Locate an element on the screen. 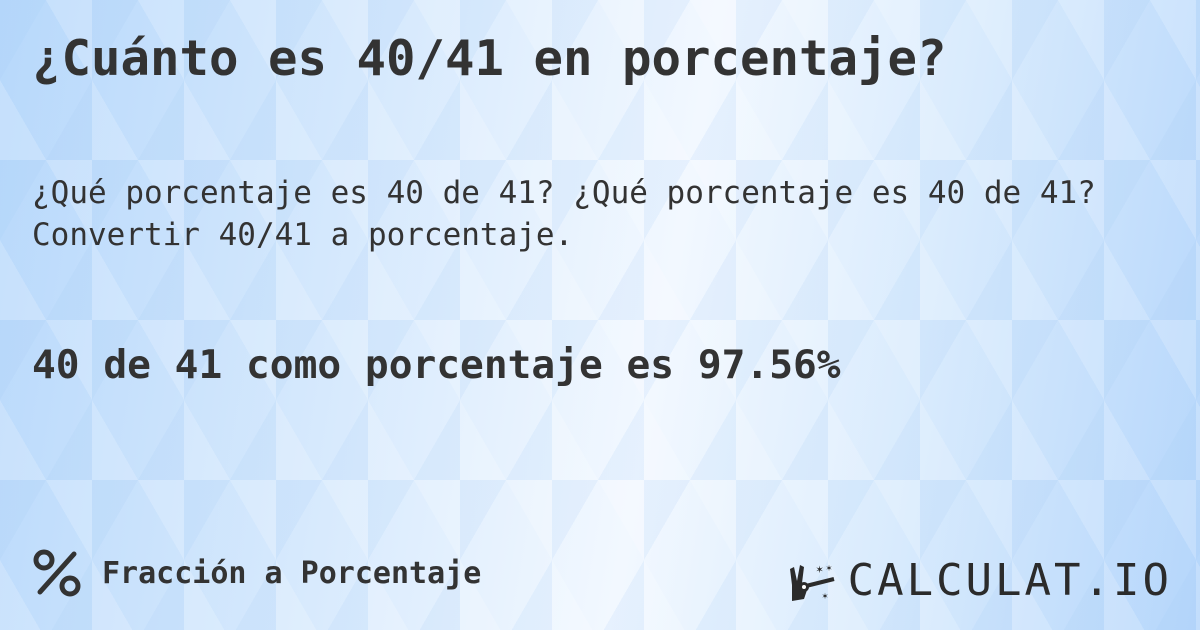 This screenshot has height=630, width=1200. percent-icon is located at coordinates (57, 573).